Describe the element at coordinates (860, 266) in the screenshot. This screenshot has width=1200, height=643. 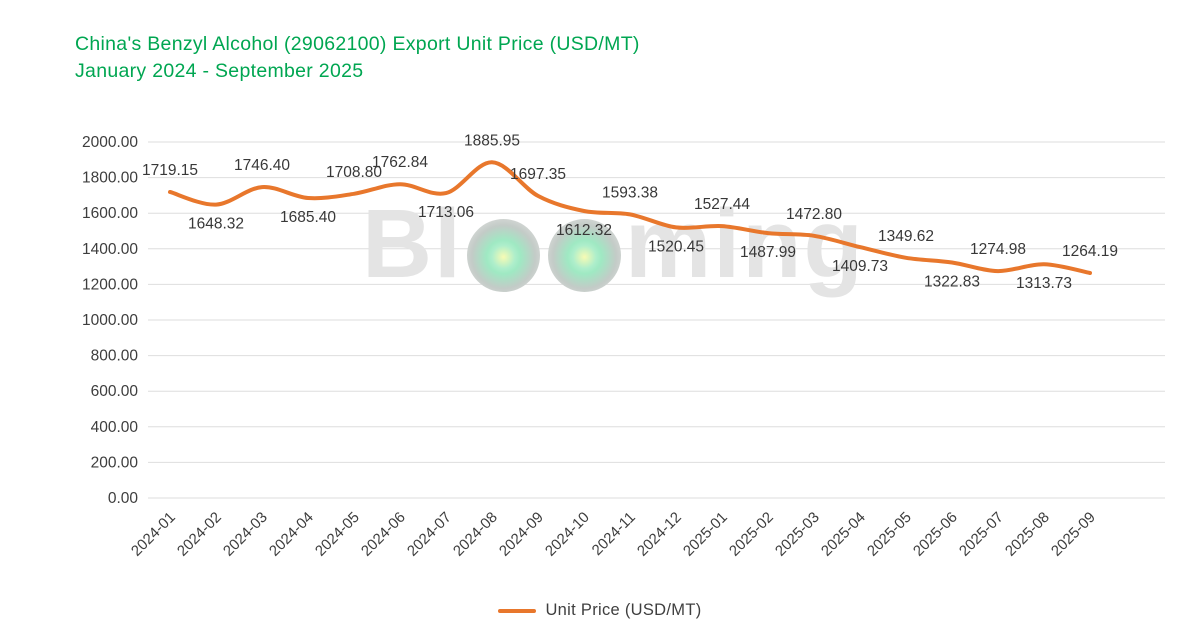
I see `data-point-label: 1409.73` at that location.